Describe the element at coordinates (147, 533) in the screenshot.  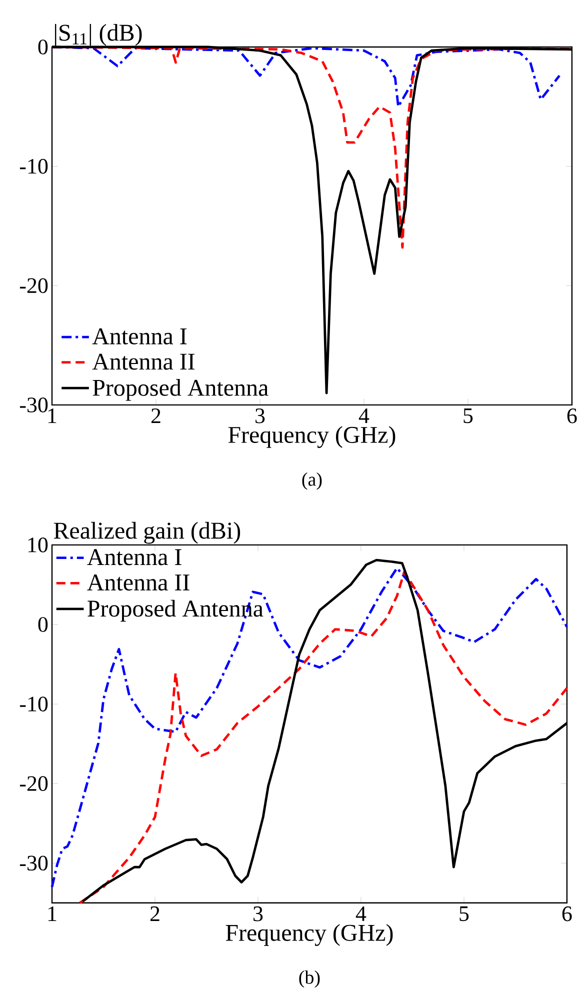
I see `y-axis-title: Realized gain (dBi)` at that location.